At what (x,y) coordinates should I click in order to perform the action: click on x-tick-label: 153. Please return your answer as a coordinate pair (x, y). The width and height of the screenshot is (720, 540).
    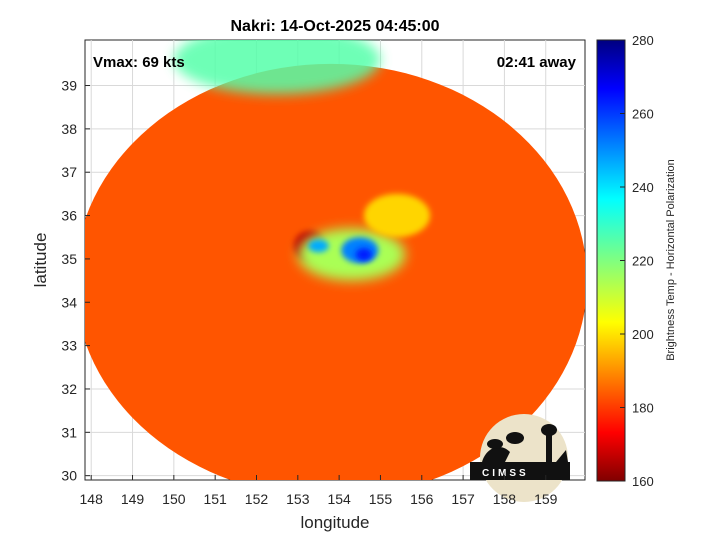
    Looking at the image, I should click on (298, 499).